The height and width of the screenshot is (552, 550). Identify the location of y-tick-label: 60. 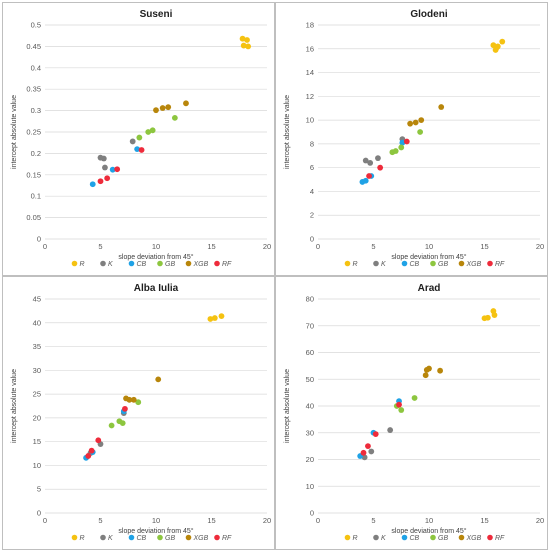
(310, 352).